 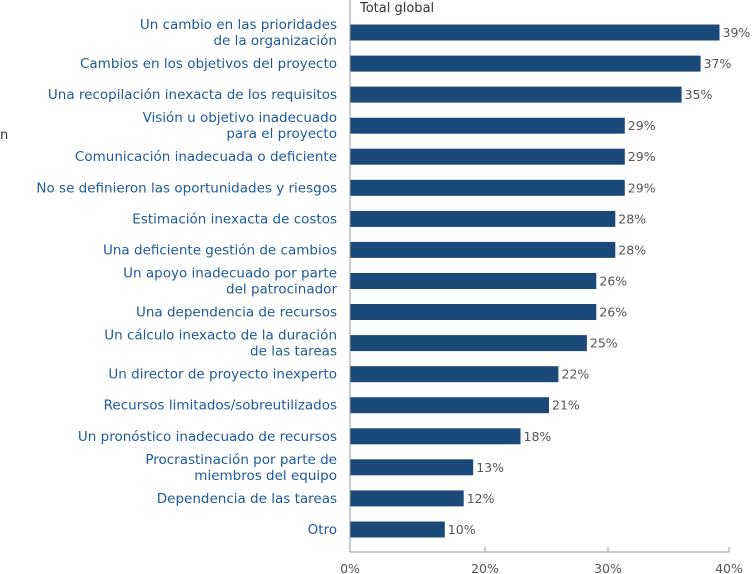 What do you see at coordinates (293, 352) in the screenshot?
I see `category-label: de las tareas` at bounding box center [293, 352].